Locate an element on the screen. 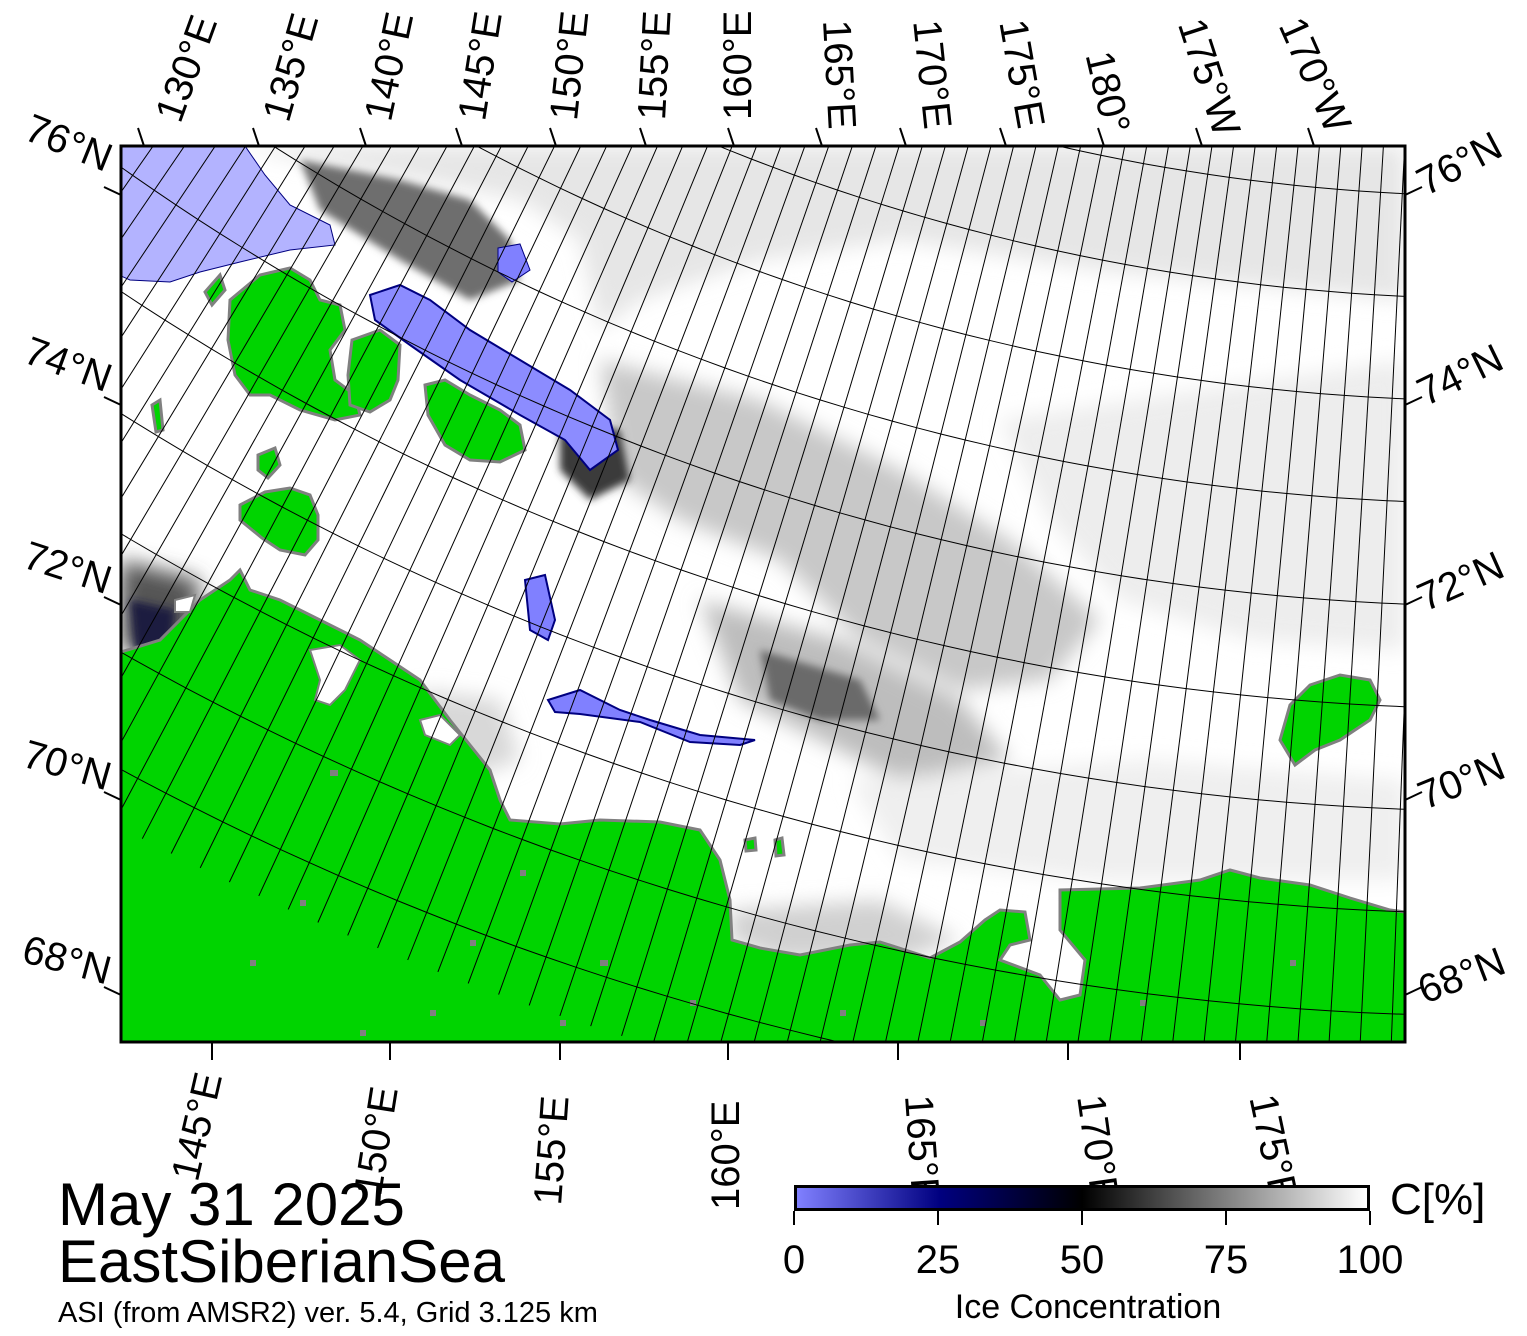 The image size is (1527, 1336). region-title: EastSiberianSea is located at coordinates (281, 1261).